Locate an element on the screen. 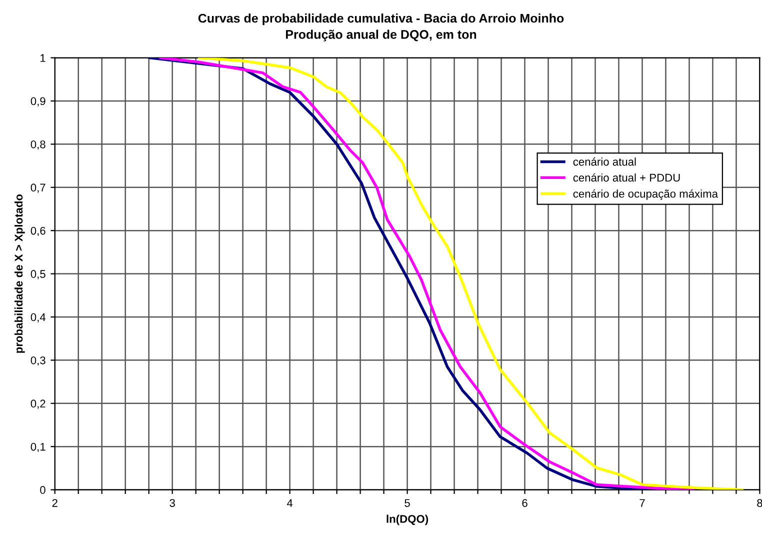  y-tick-label: 0,2 is located at coordinates (38, 404).